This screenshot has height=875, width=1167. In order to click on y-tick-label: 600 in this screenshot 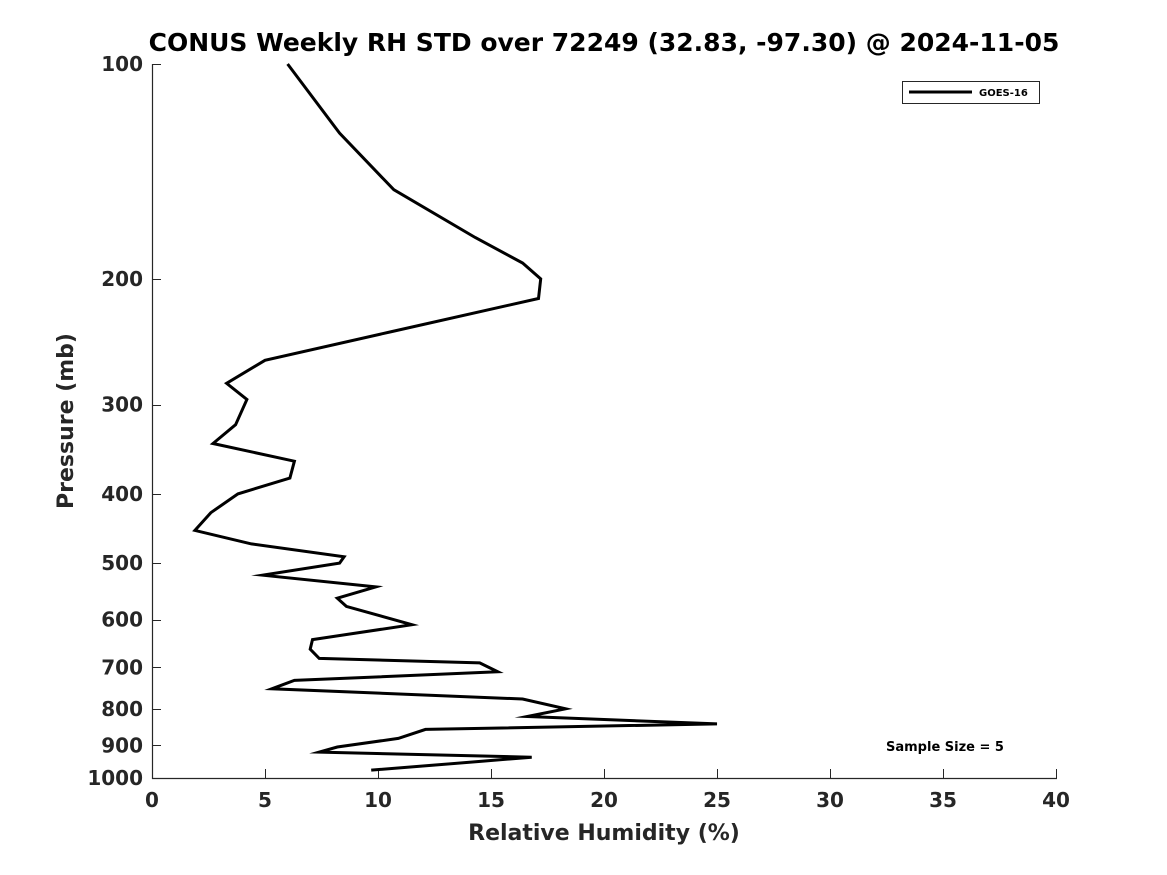, I will do `click(122, 620)`.